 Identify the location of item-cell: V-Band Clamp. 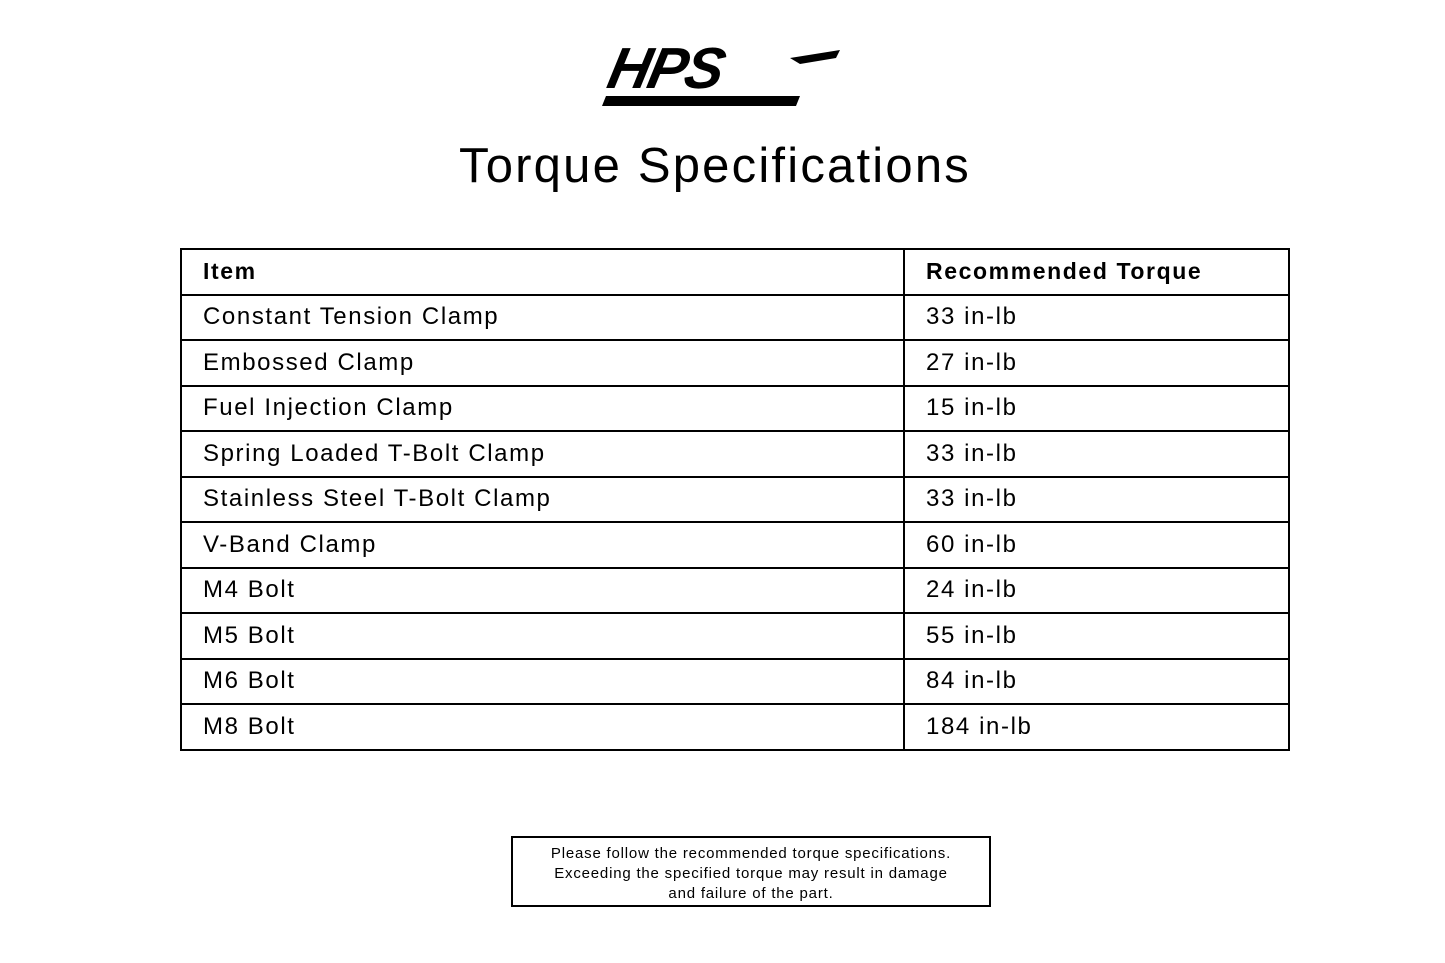
(542, 545).